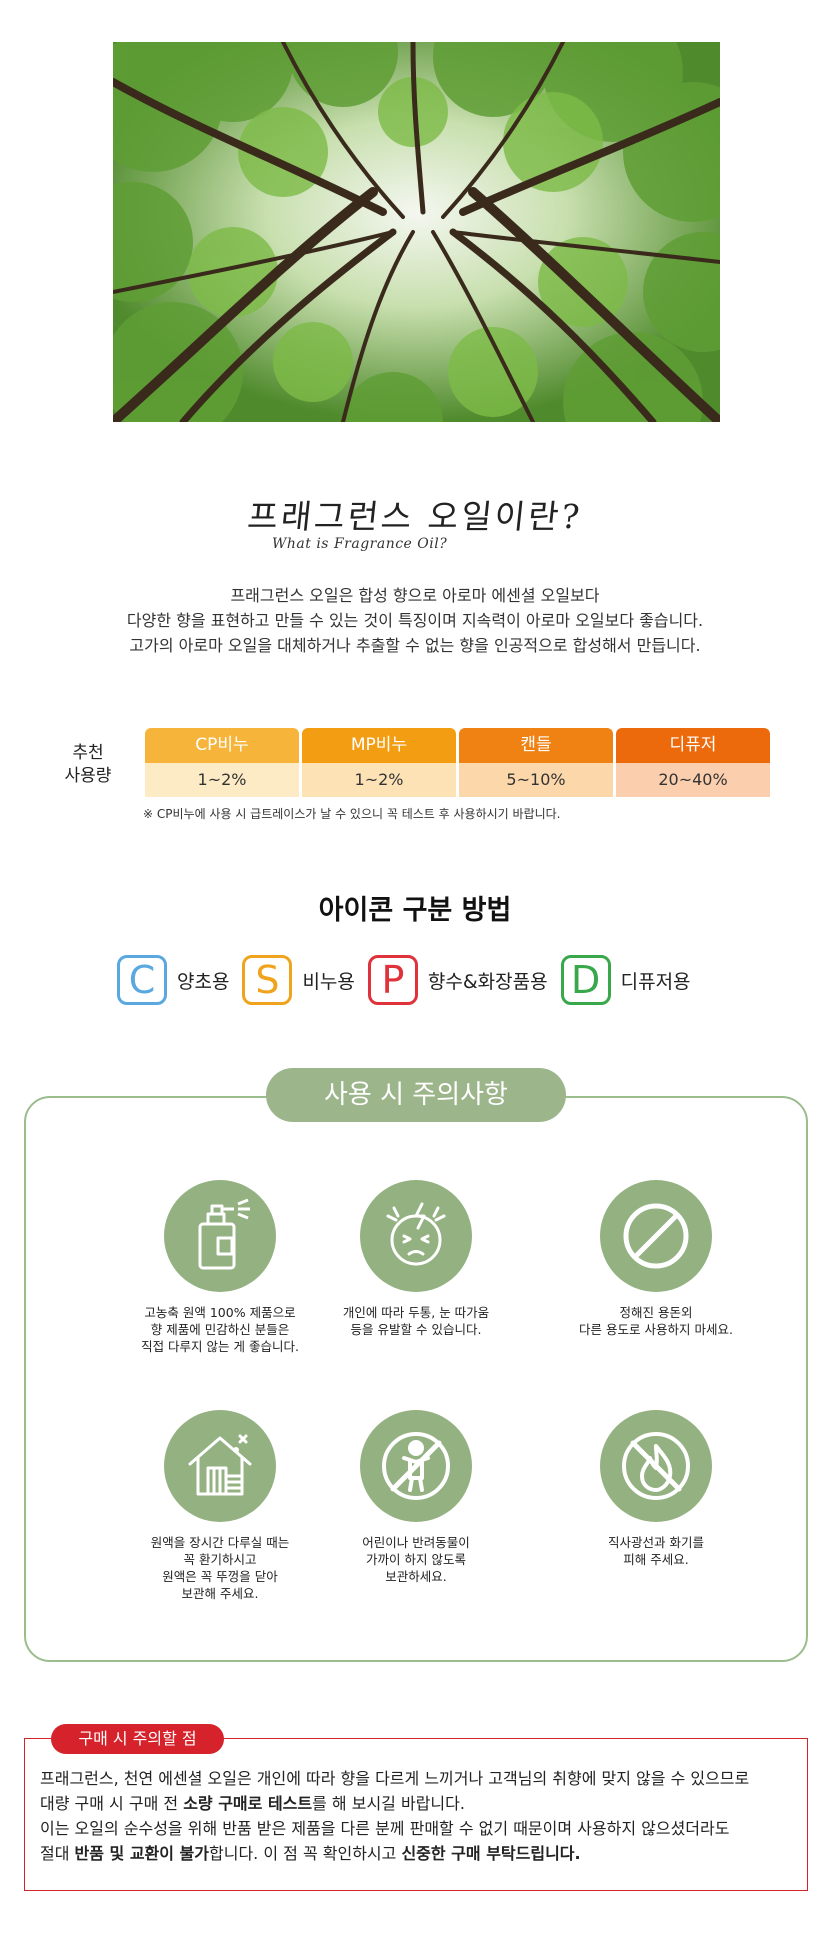  What do you see at coordinates (536, 780) in the screenshot?
I see `recommend-col-value: 5~10%` at bounding box center [536, 780].